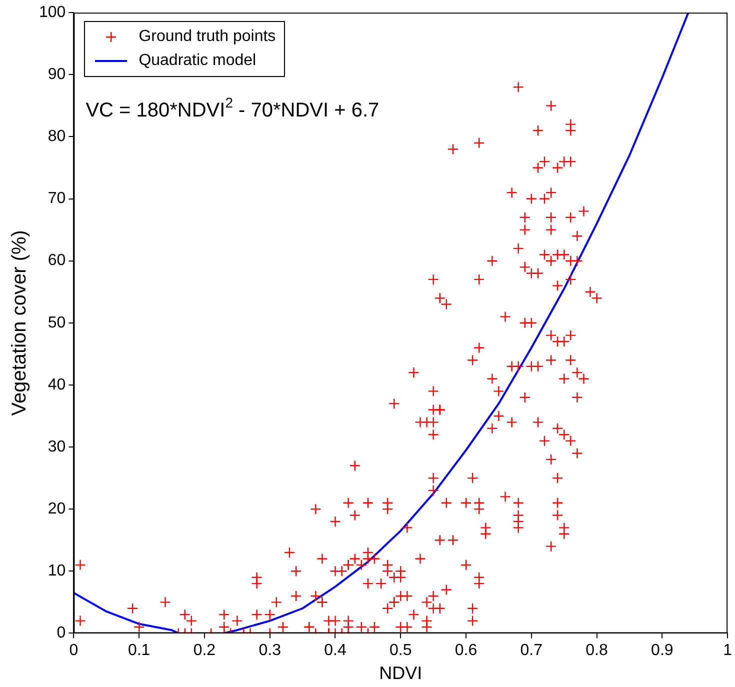 This screenshot has height=687, width=735. Describe the element at coordinates (270, 651) in the screenshot. I see `x-tick-label: 0.3` at that location.